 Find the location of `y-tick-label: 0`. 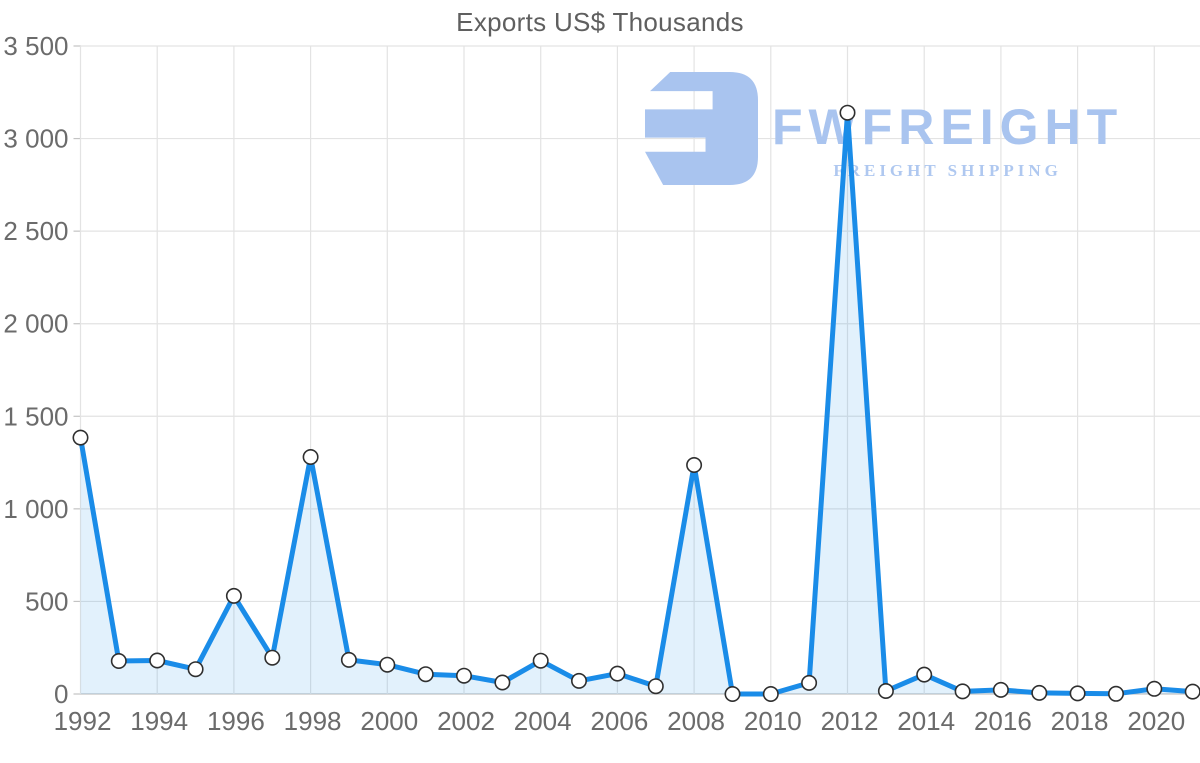

y-tick-label: 0 is located at coordinates (61, 694).